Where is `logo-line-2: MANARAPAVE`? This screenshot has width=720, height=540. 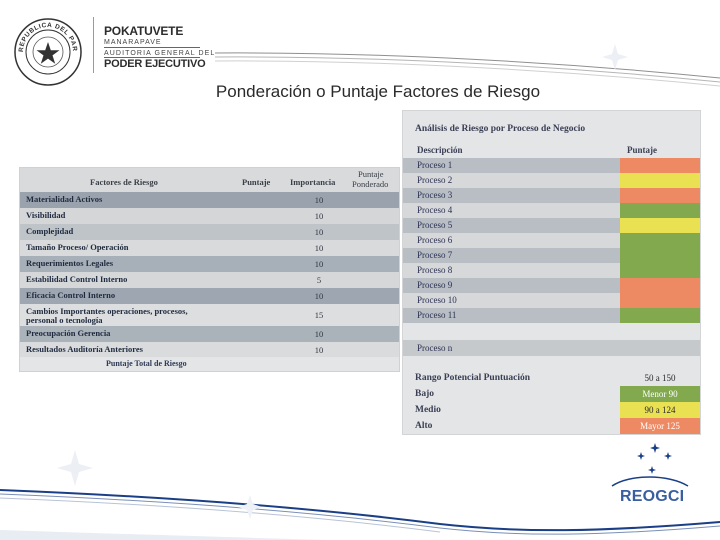 logo-line-2: MANARAPAVE is located at coordinates (133, 42).